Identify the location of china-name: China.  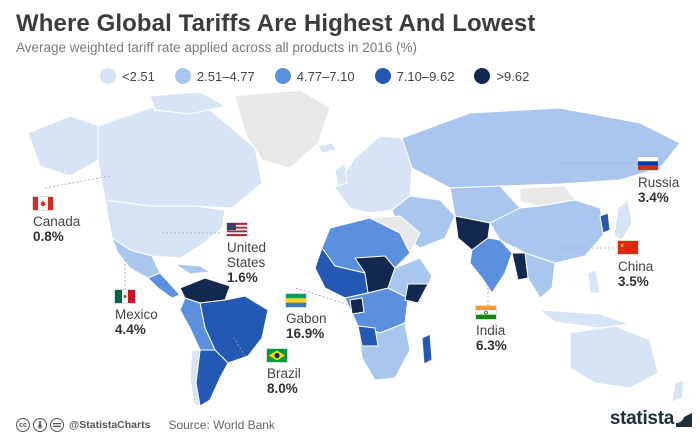
(636, 266).